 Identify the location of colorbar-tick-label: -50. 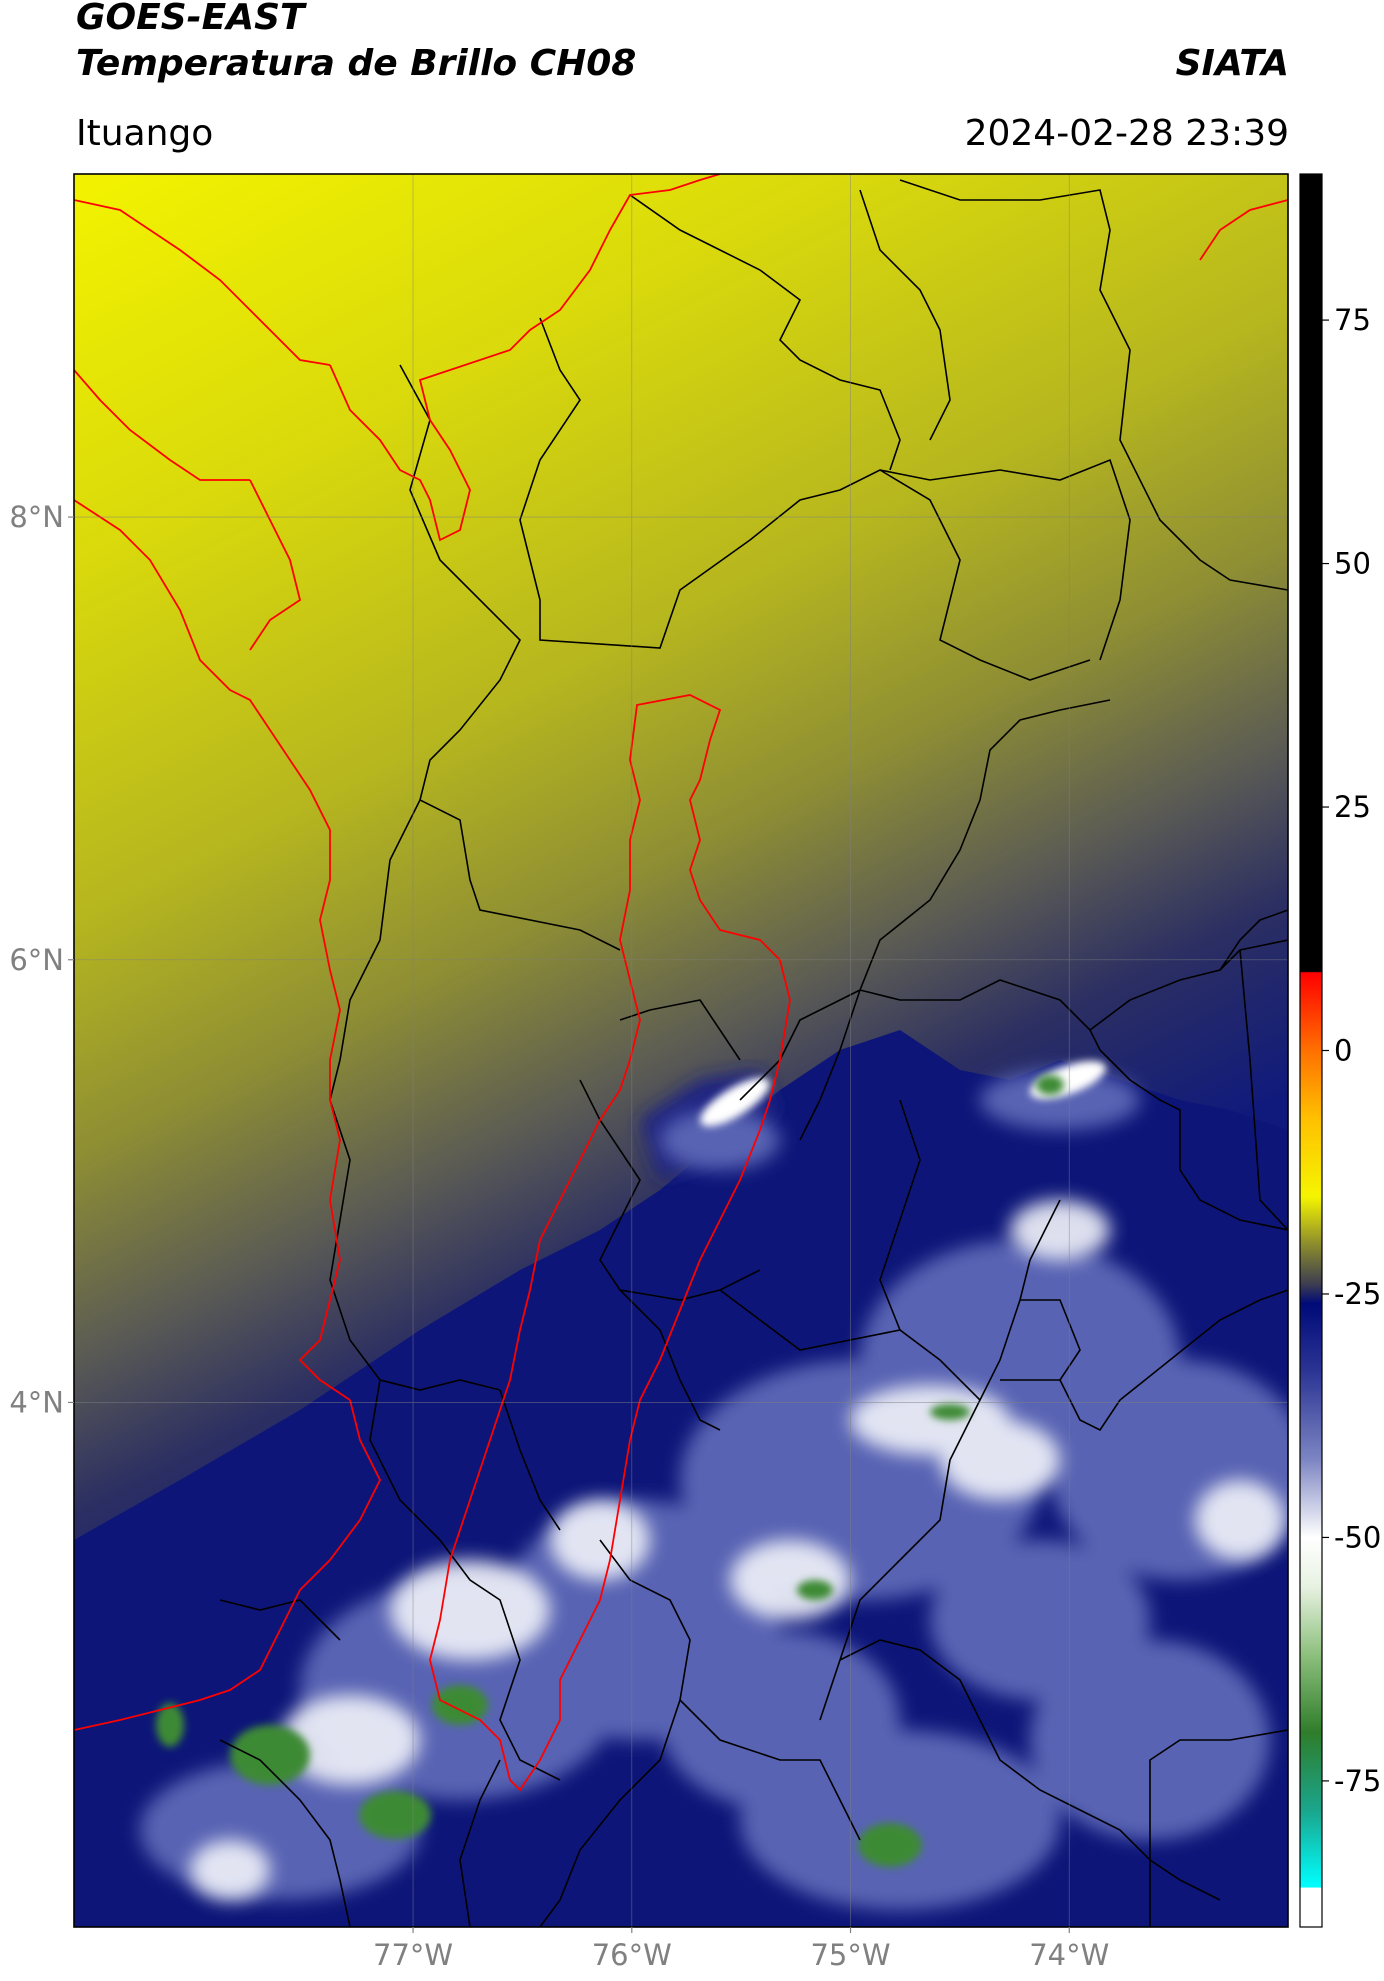
(1357, 1537).